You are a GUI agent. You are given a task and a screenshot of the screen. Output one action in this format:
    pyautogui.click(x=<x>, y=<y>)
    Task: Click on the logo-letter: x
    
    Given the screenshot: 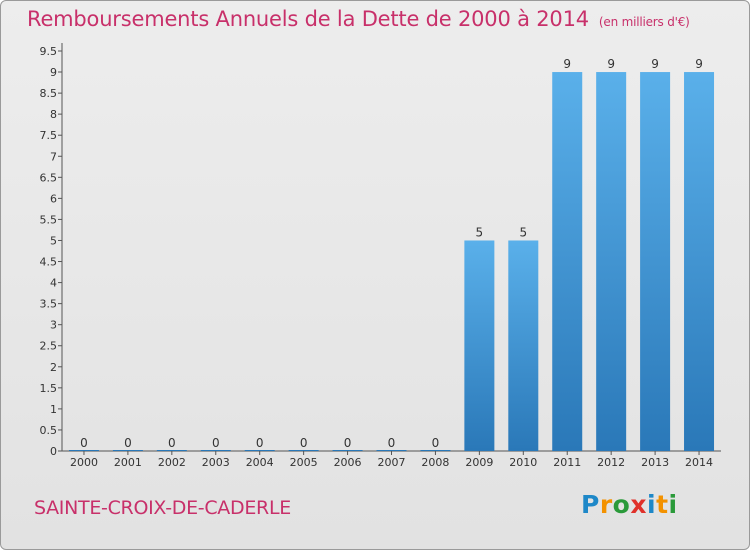 What is the action you would take?
    pyautogui.click(x=638, y=504)
    